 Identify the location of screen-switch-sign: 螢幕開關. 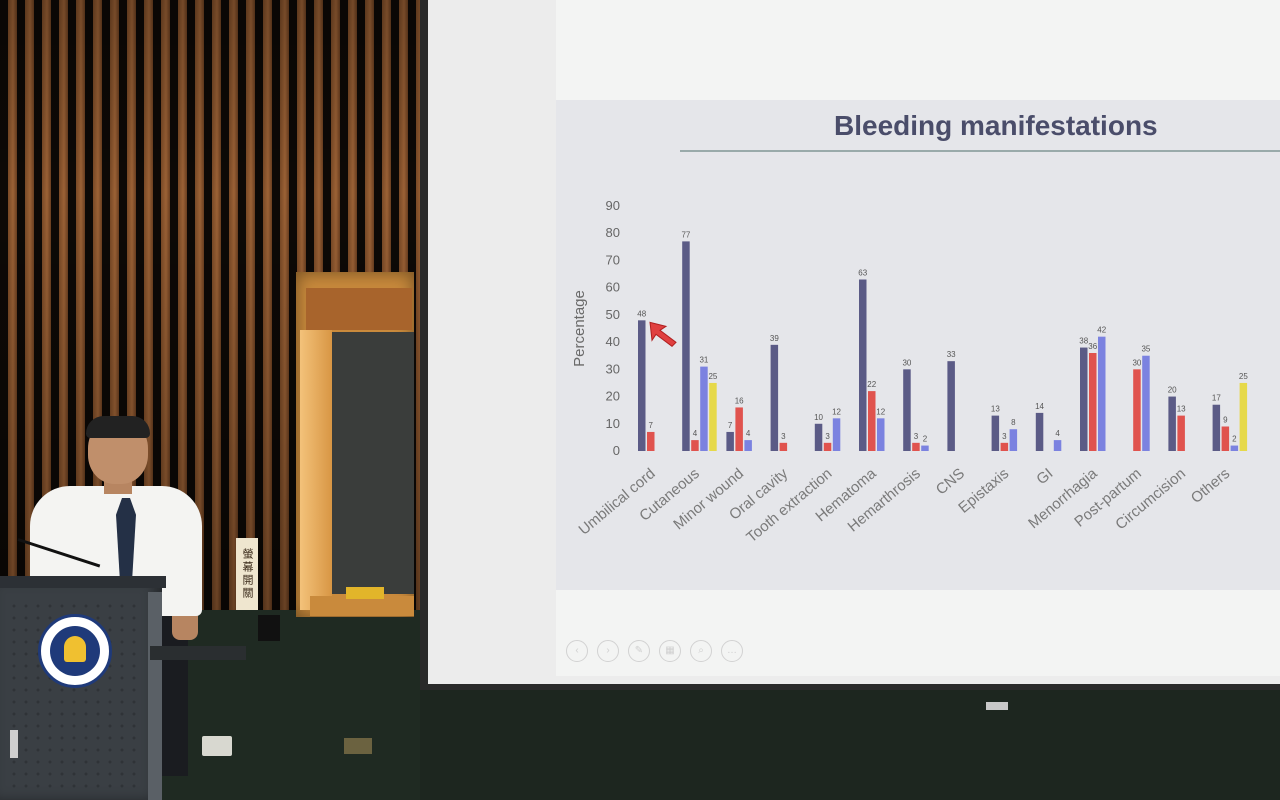
(247, 574).